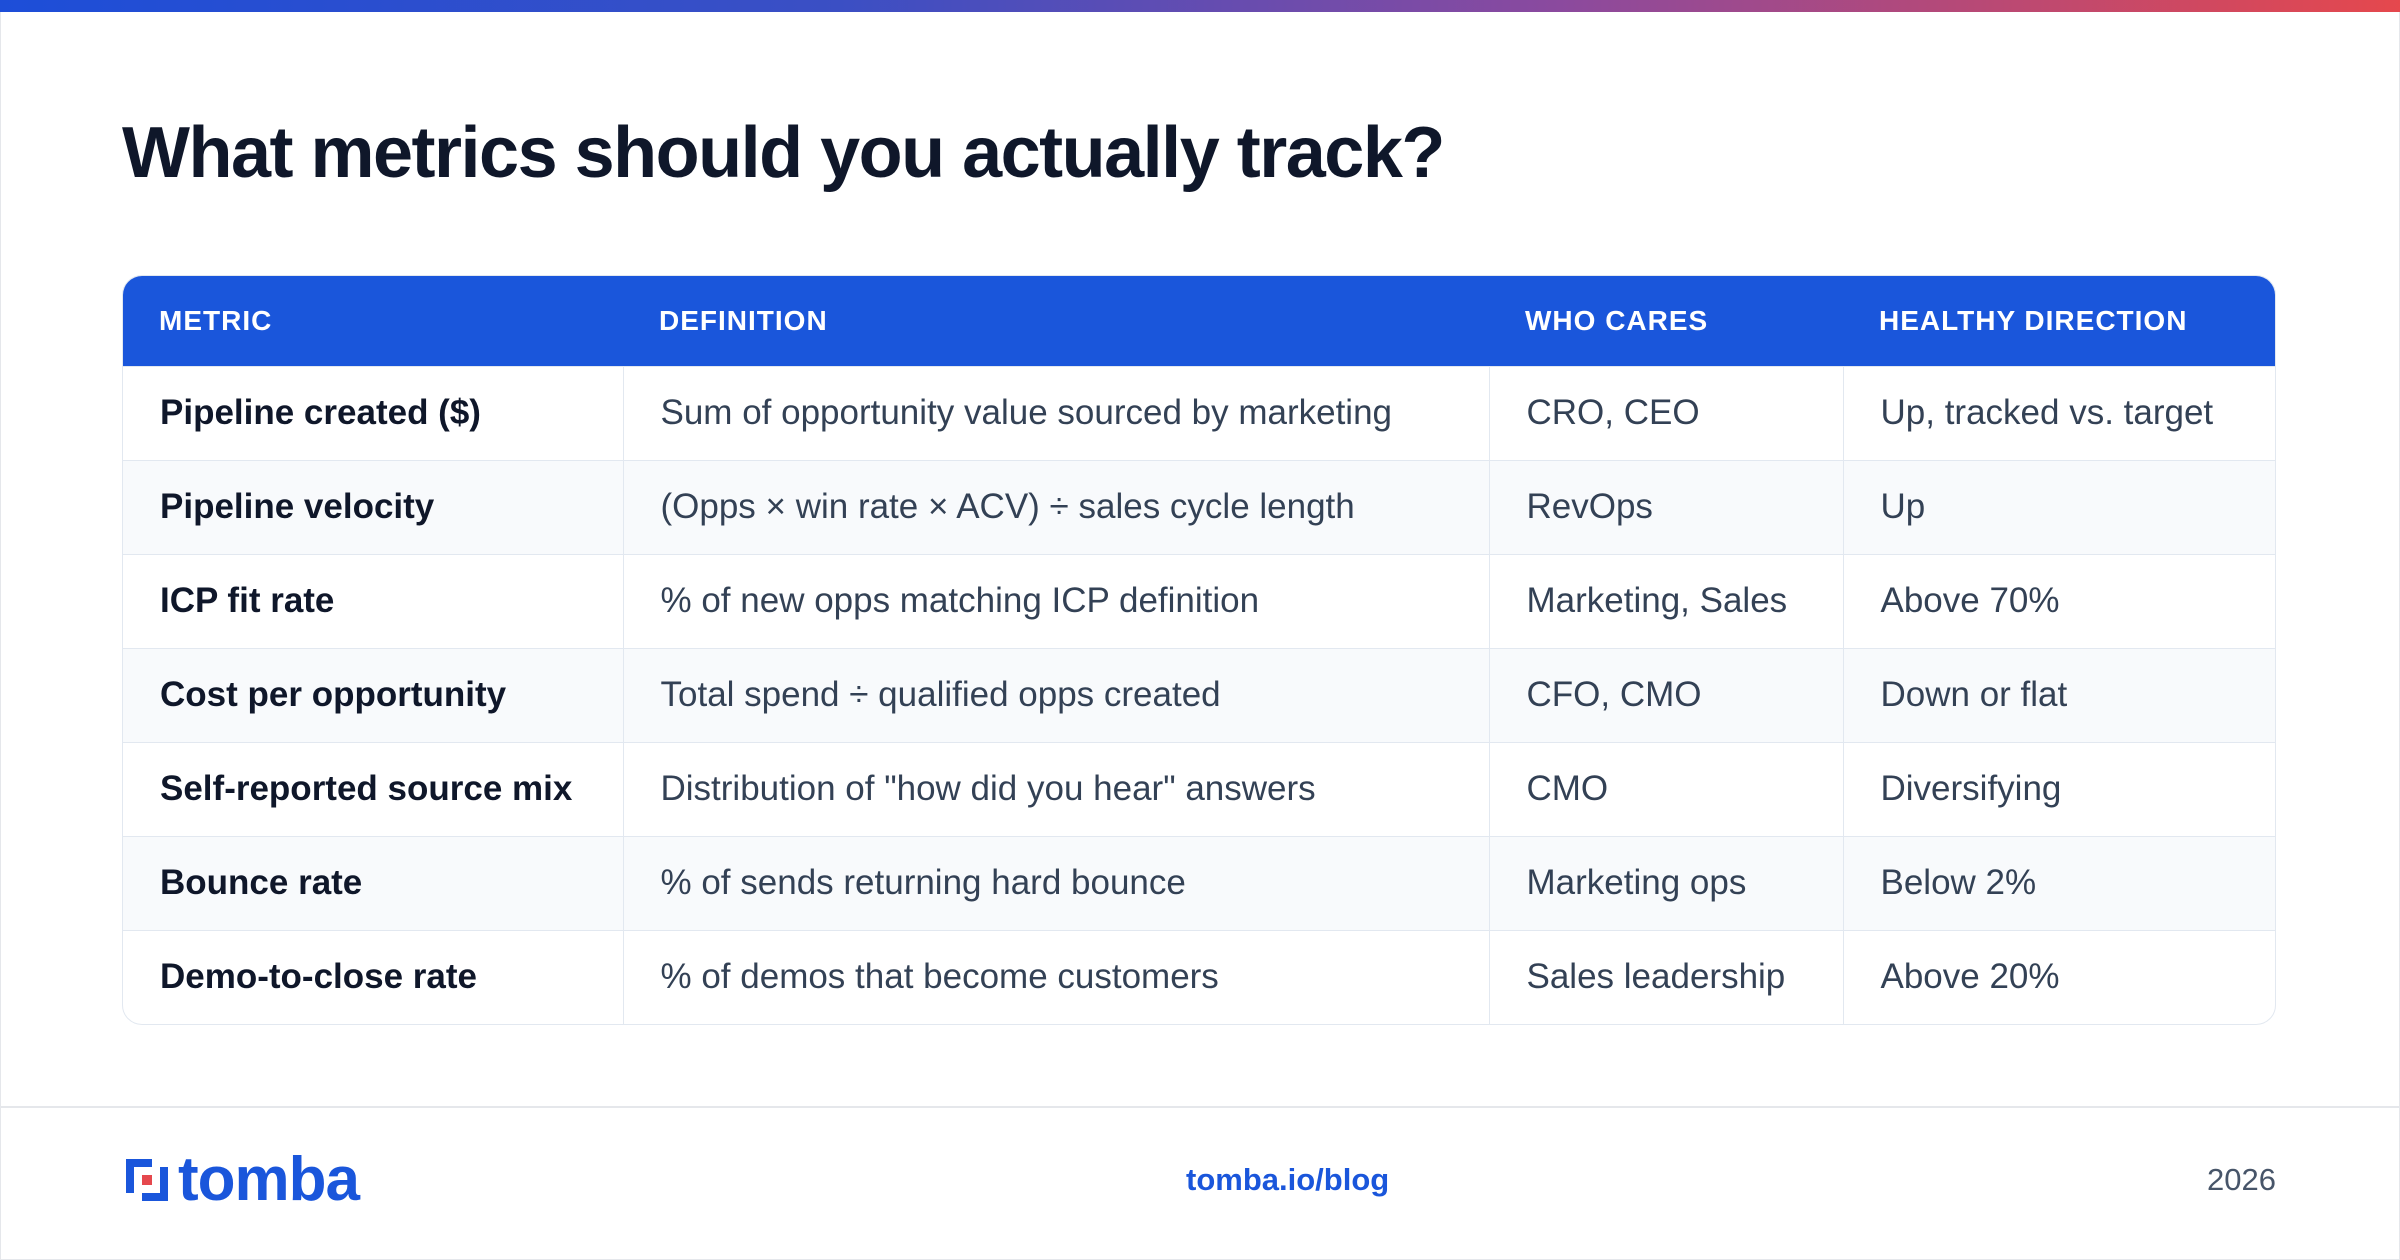  What do you see at coordinates (1200, 6) in the screenshot?
I see `gradient-top-bar` at bounding box center [1200, 6].